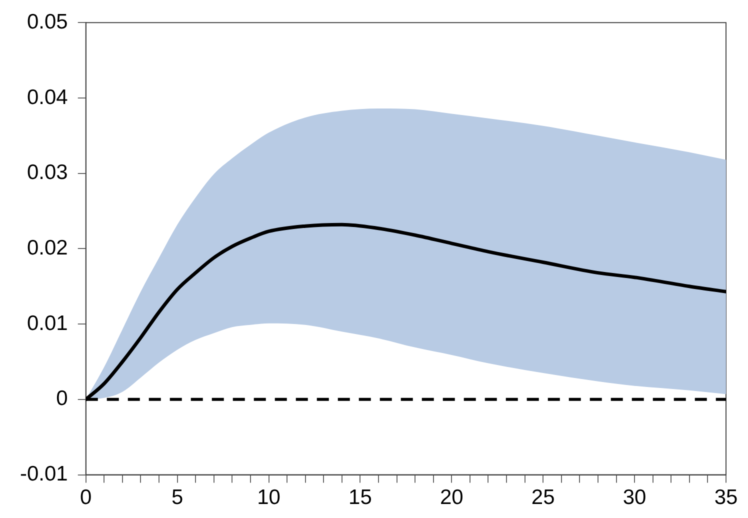 This screenshot has width=748, height=518. Describe the element at coordinates (634, 498) in the screenshot. I see `x-tick-label: 30` at that location.